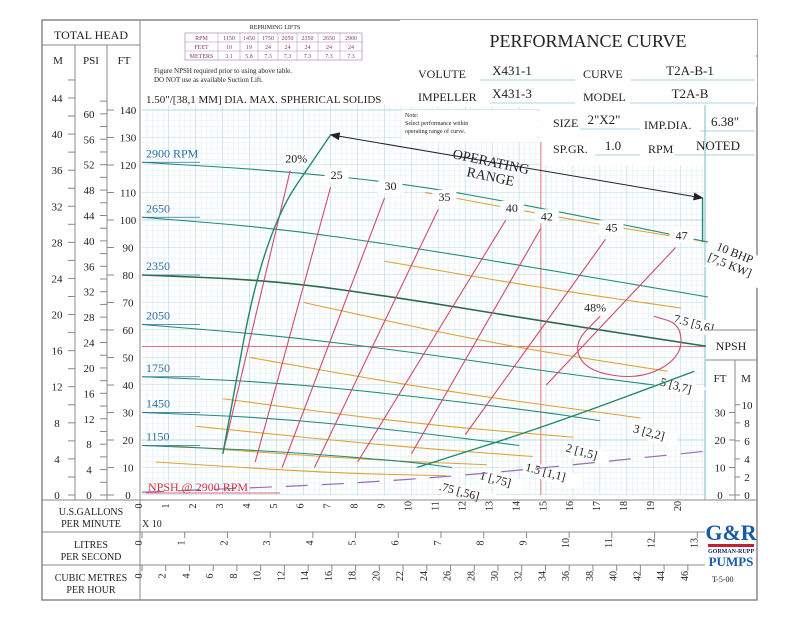  I want to click on efficiency-label: 20%, so click(296, 159).